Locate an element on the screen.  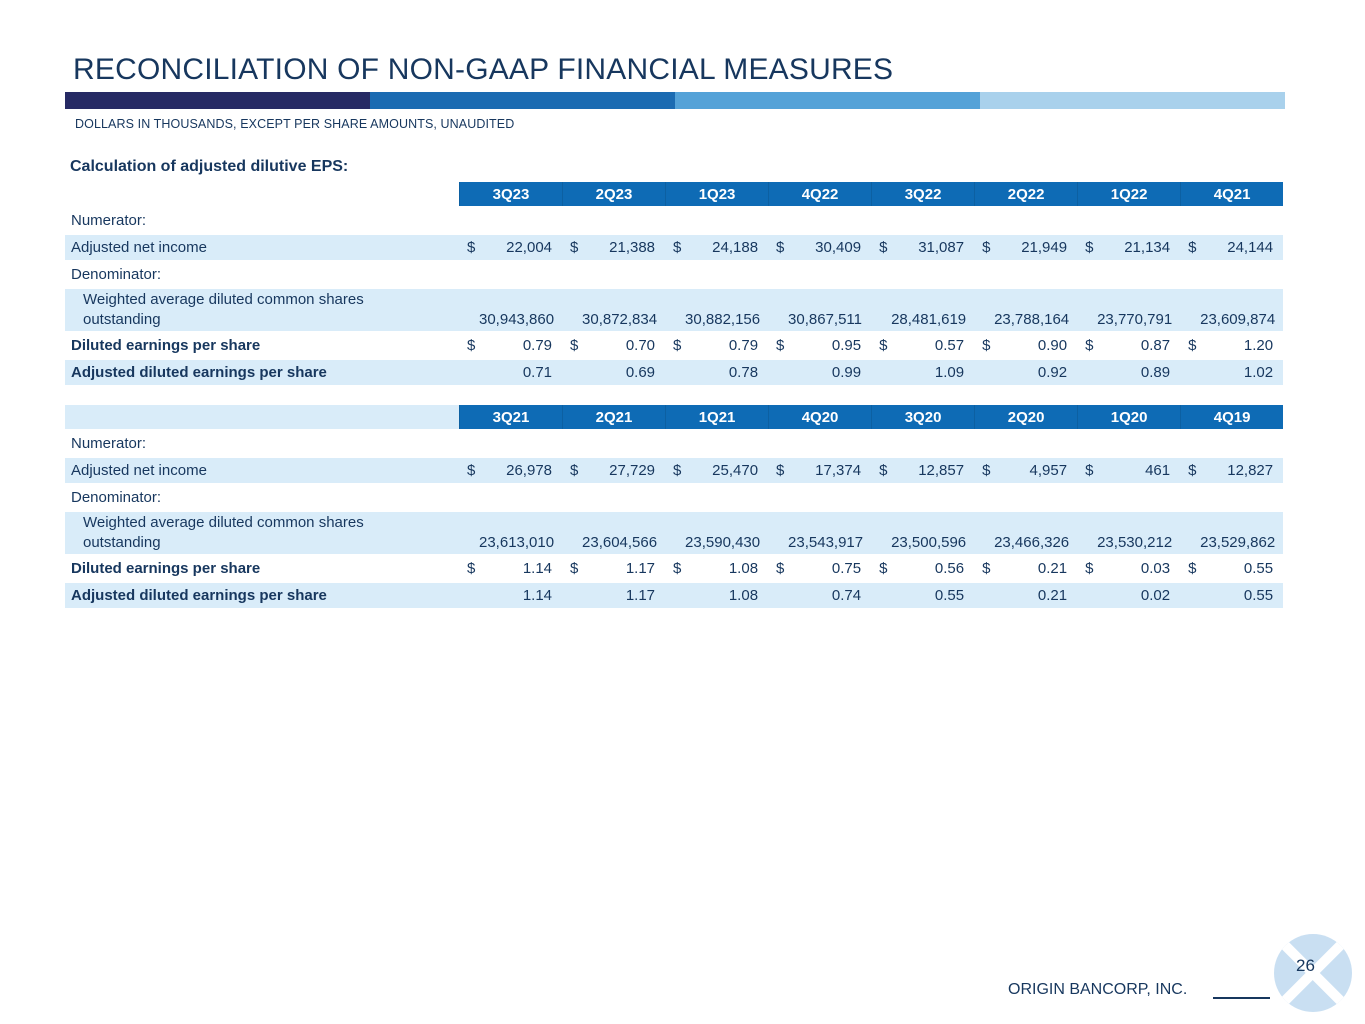
cell-value: 21,388 is located at coordinates (624, 247).